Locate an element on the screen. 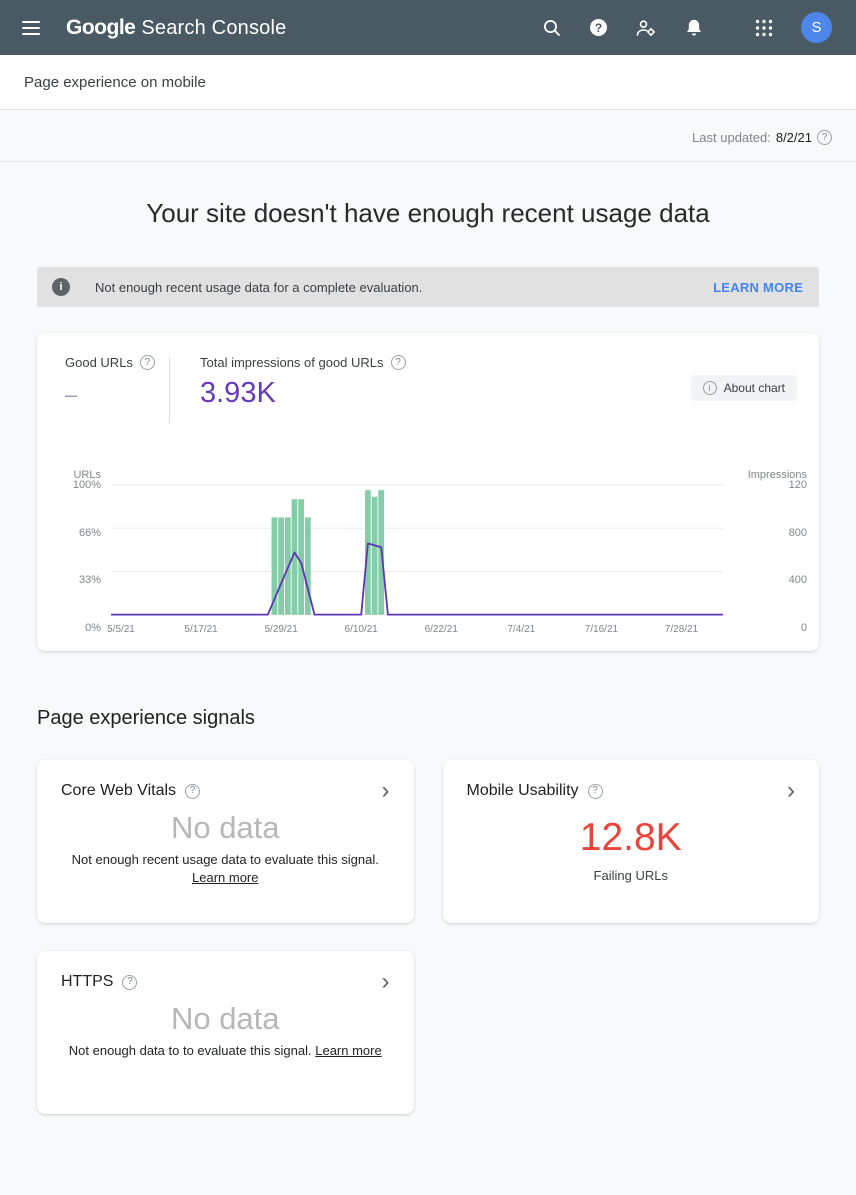 This screenshot has height=1195, width=856. svg-text: 5/29/21 is located at coordinates (282, 629).